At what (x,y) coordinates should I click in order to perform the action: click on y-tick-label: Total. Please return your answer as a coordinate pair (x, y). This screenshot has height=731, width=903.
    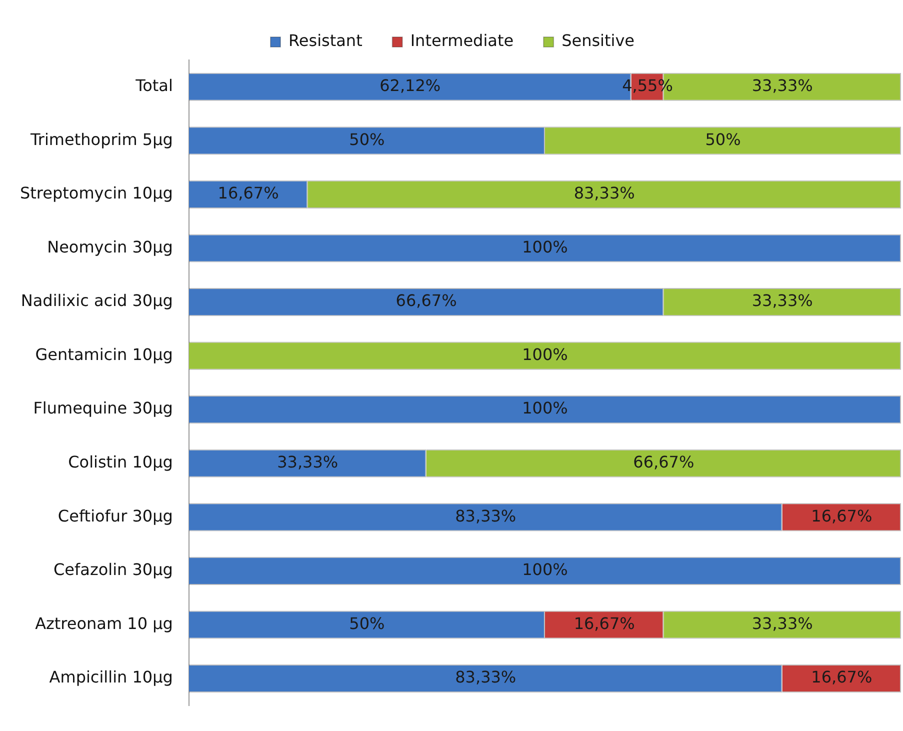
    Looking at the image, I should click on (153, 86).